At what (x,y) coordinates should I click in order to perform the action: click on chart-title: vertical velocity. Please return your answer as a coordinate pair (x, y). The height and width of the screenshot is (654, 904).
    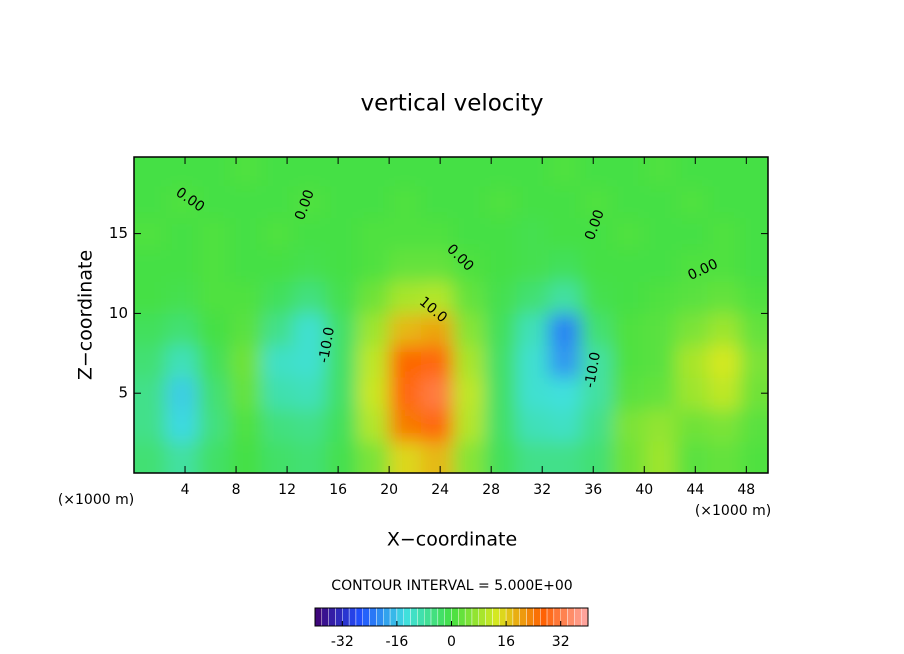
    Looking at the image, I should click on (452, 104).